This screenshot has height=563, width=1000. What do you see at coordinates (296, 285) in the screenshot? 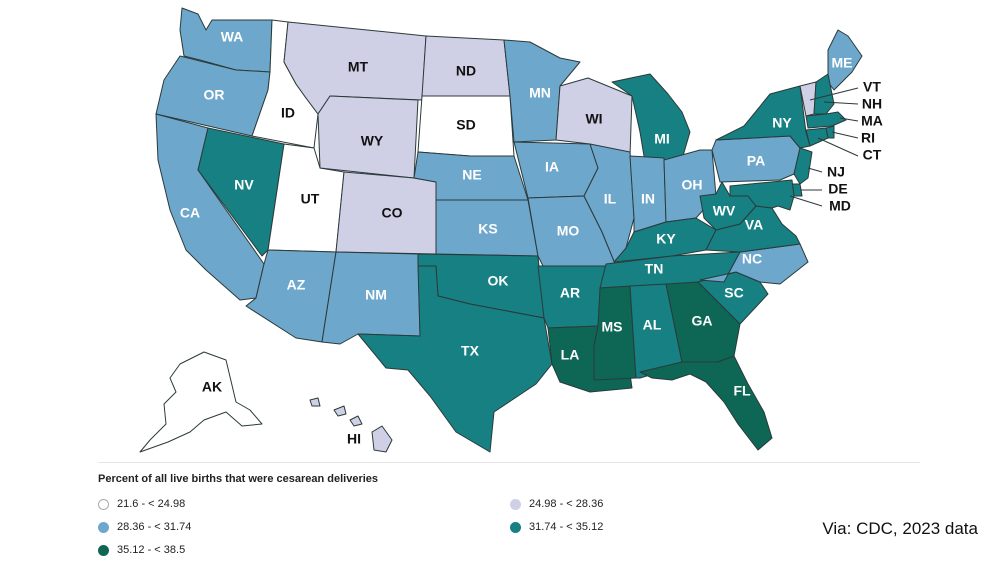
I see `label-AZ: AZ` at bounding box center [296, 285].